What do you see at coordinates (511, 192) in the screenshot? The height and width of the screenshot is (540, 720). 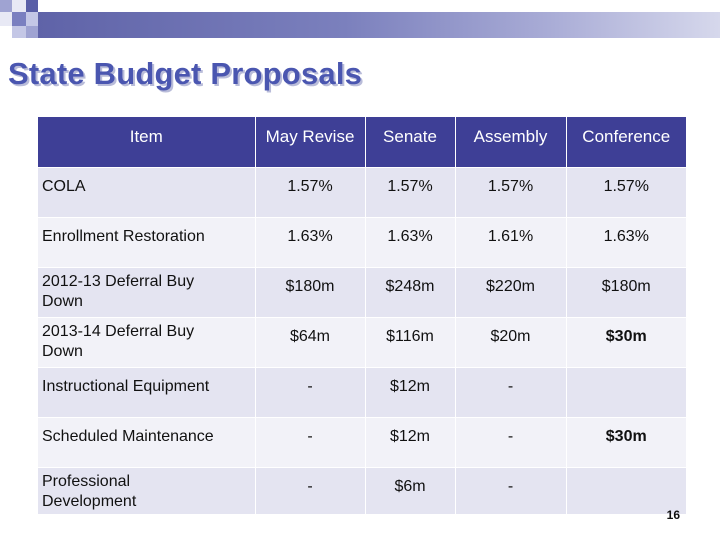 I see `assembly-cell: 1.57%` at bounding box center [511, 192].